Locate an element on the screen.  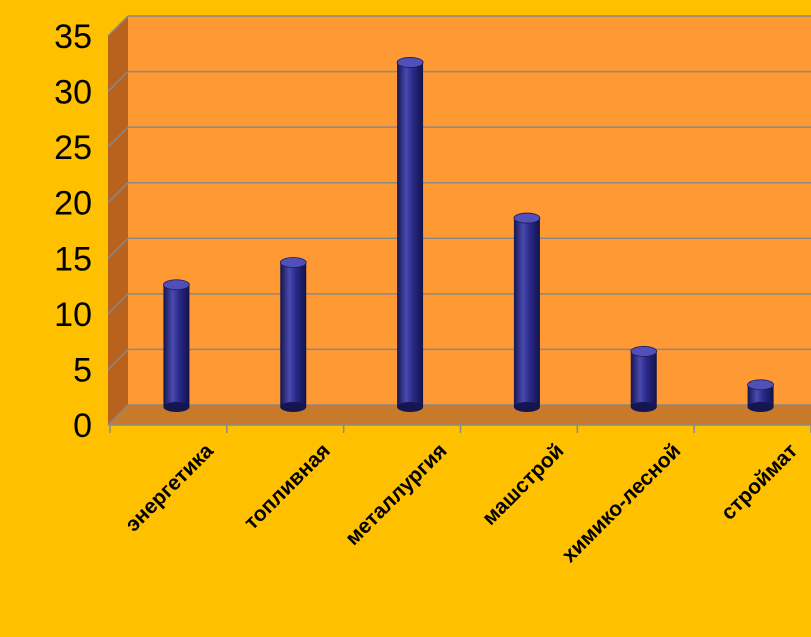
y-tick-label-25: 25 is located at coordinates (73, 148).